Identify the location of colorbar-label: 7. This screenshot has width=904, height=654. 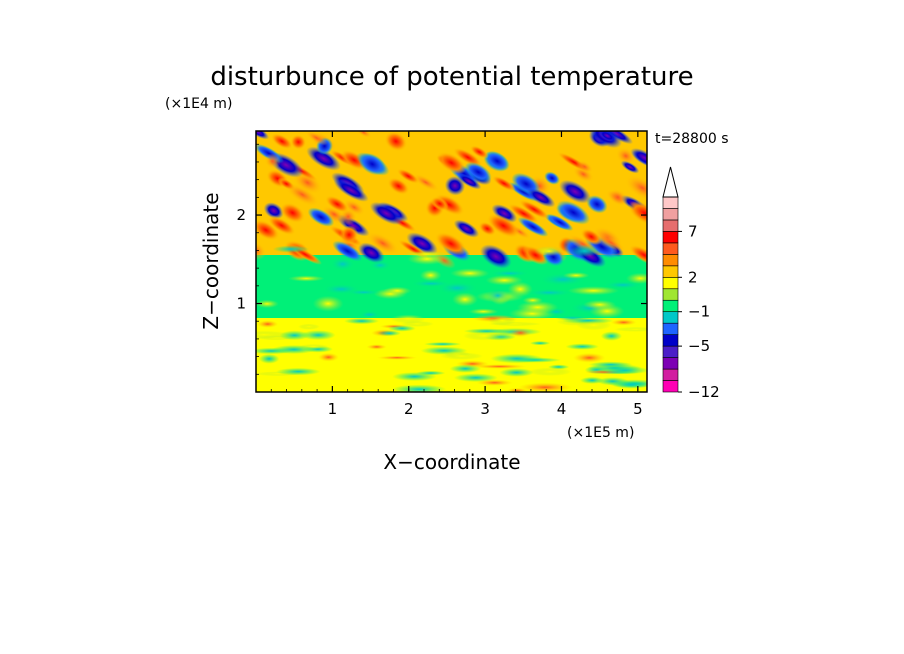
(693, 231).